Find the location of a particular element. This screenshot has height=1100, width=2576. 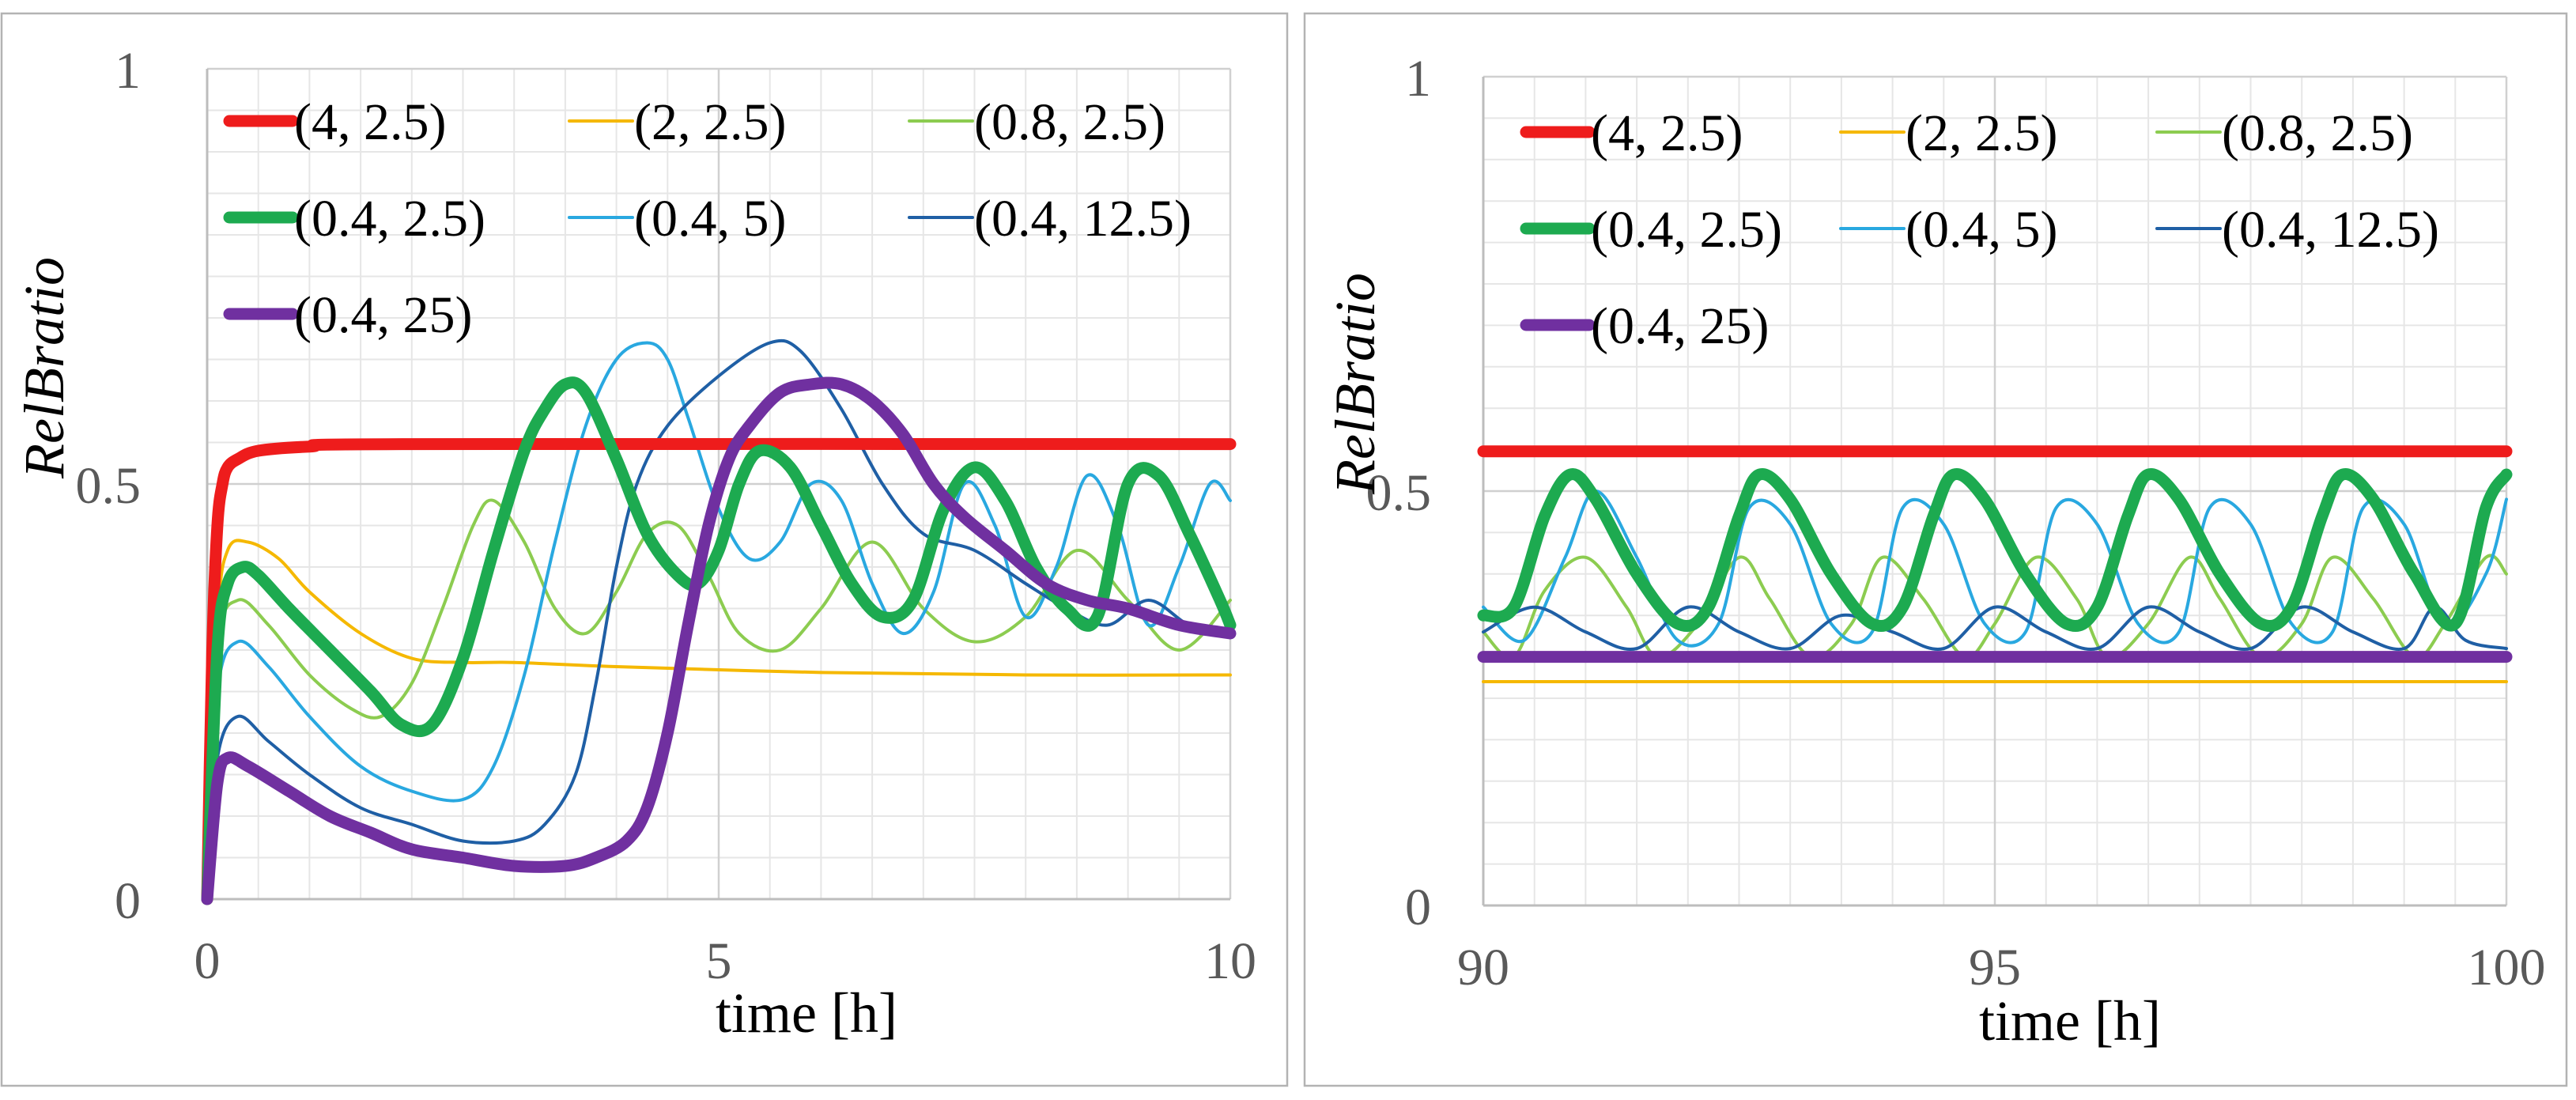

x-tick-label: 10 is located at coordinates (1230, 961).